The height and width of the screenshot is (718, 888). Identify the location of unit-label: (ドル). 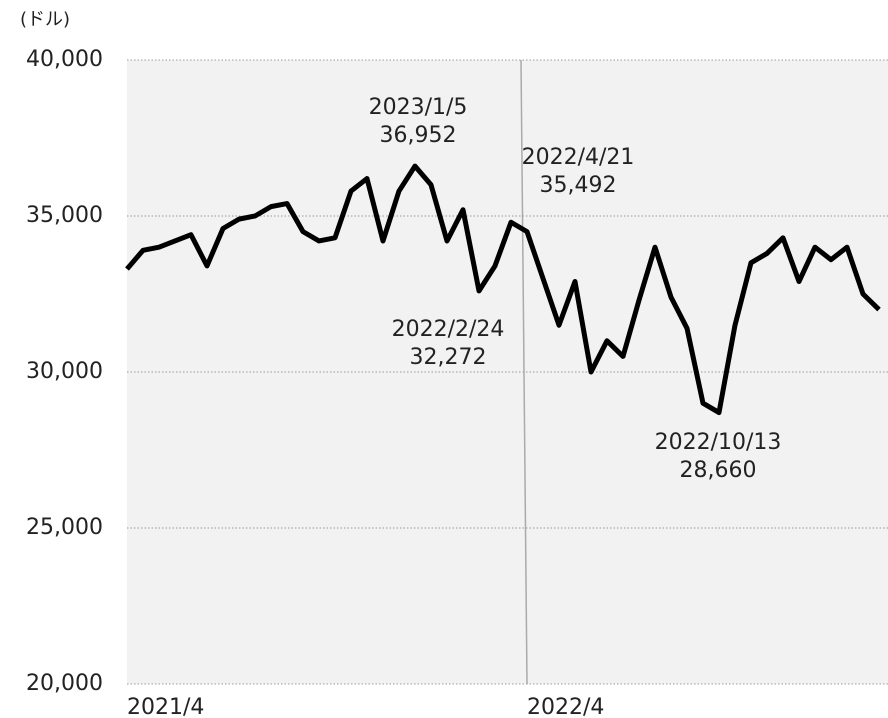
(45, 19).